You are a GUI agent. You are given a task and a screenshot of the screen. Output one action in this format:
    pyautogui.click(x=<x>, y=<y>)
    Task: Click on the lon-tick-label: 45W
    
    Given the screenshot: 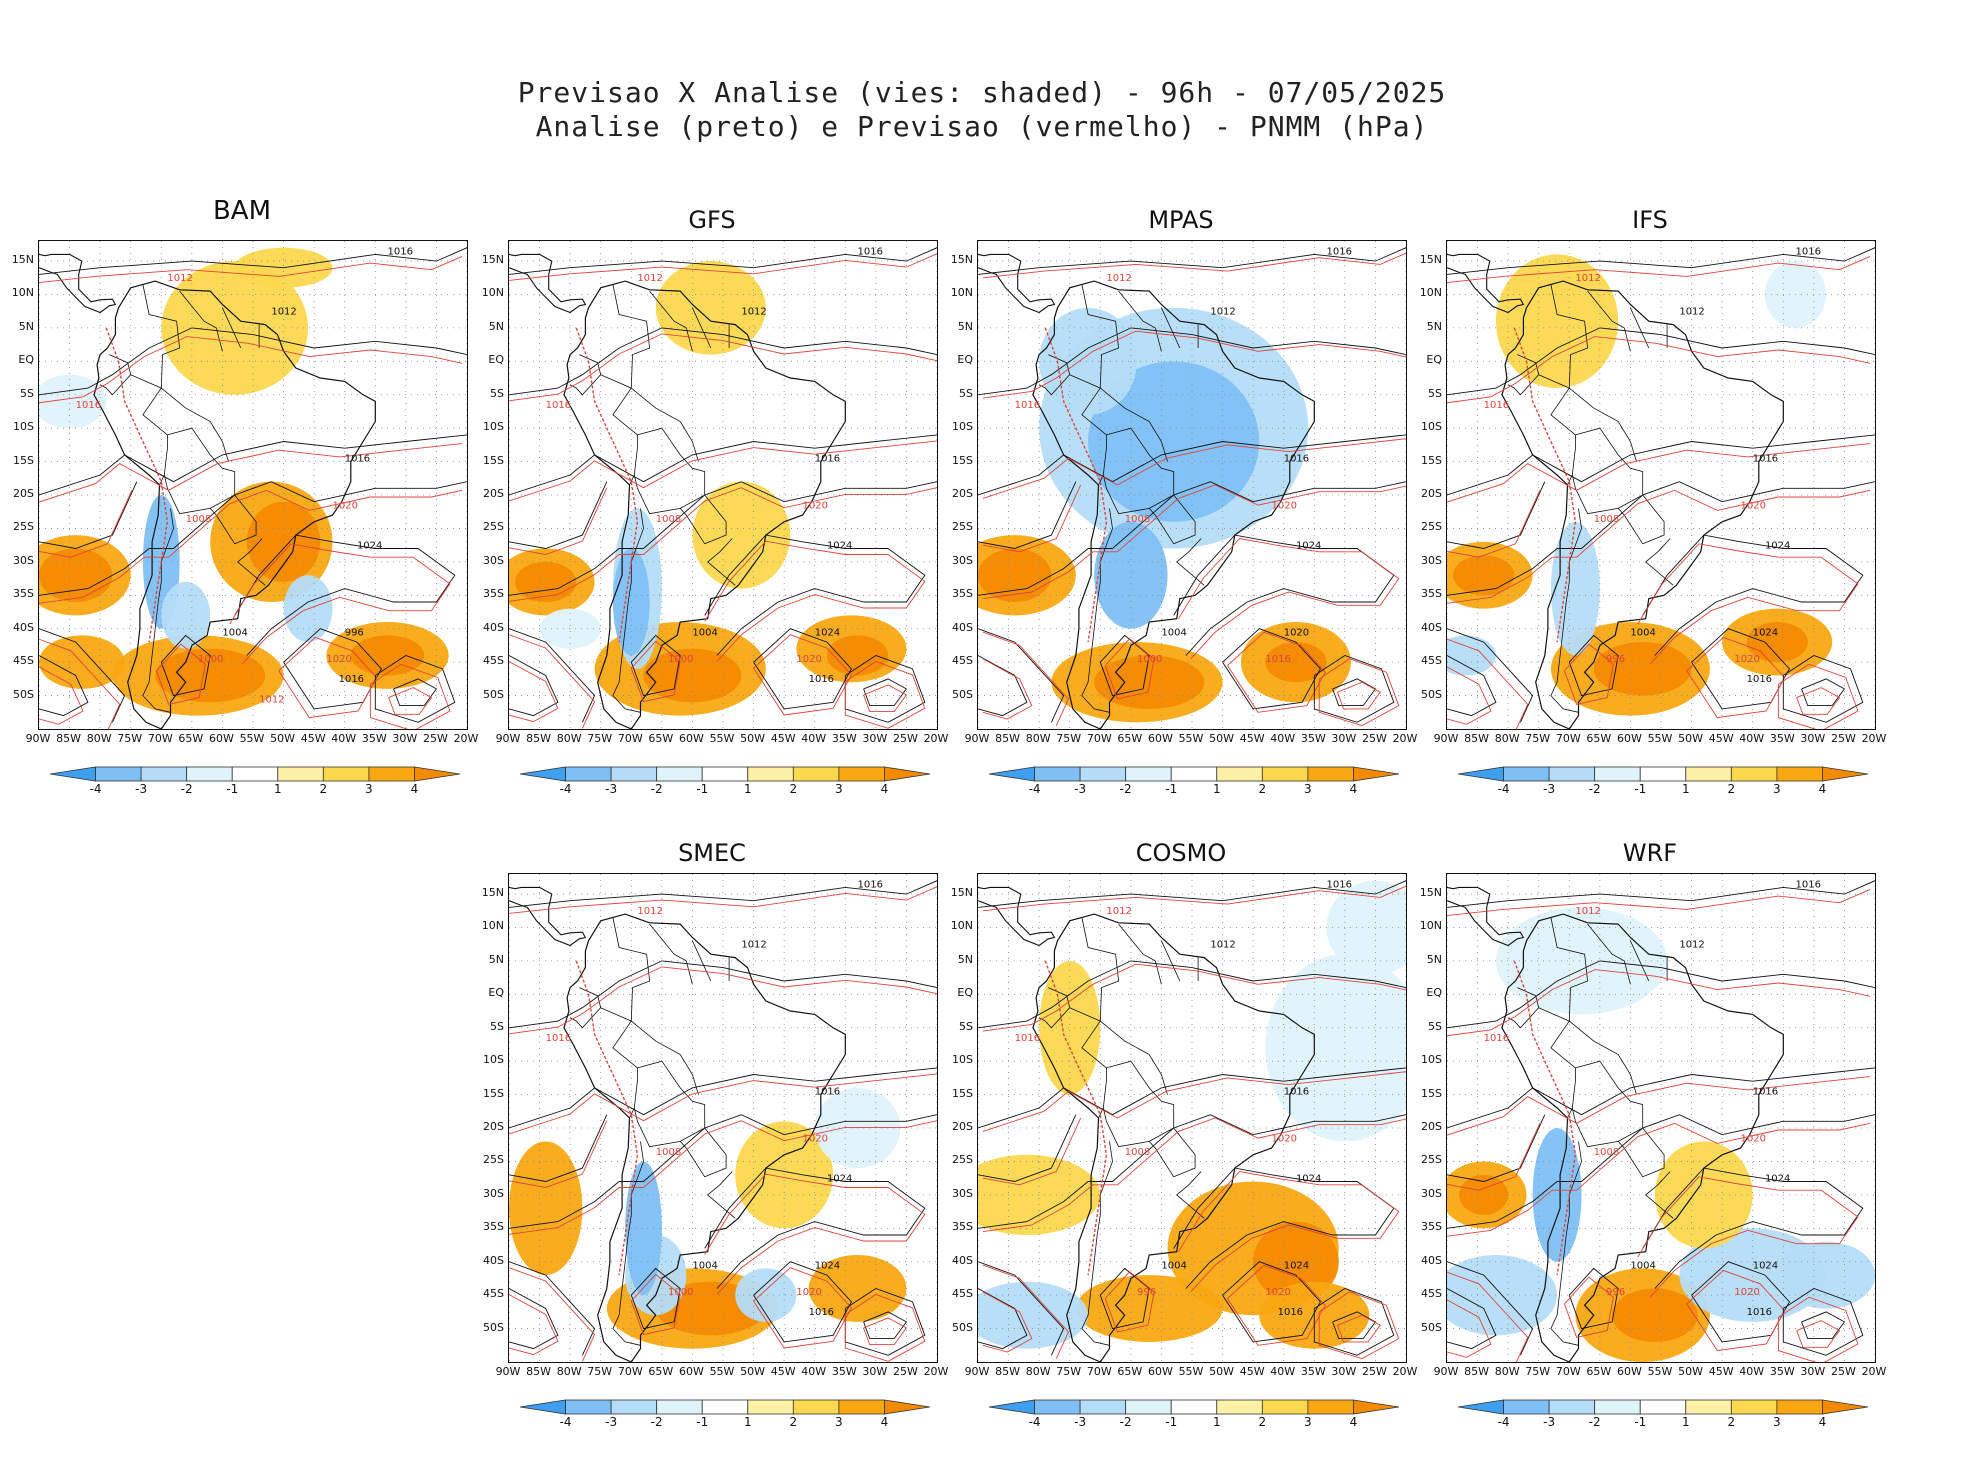 What is the action you would take?
    pyautogui.click(x=783, y=1371)
    